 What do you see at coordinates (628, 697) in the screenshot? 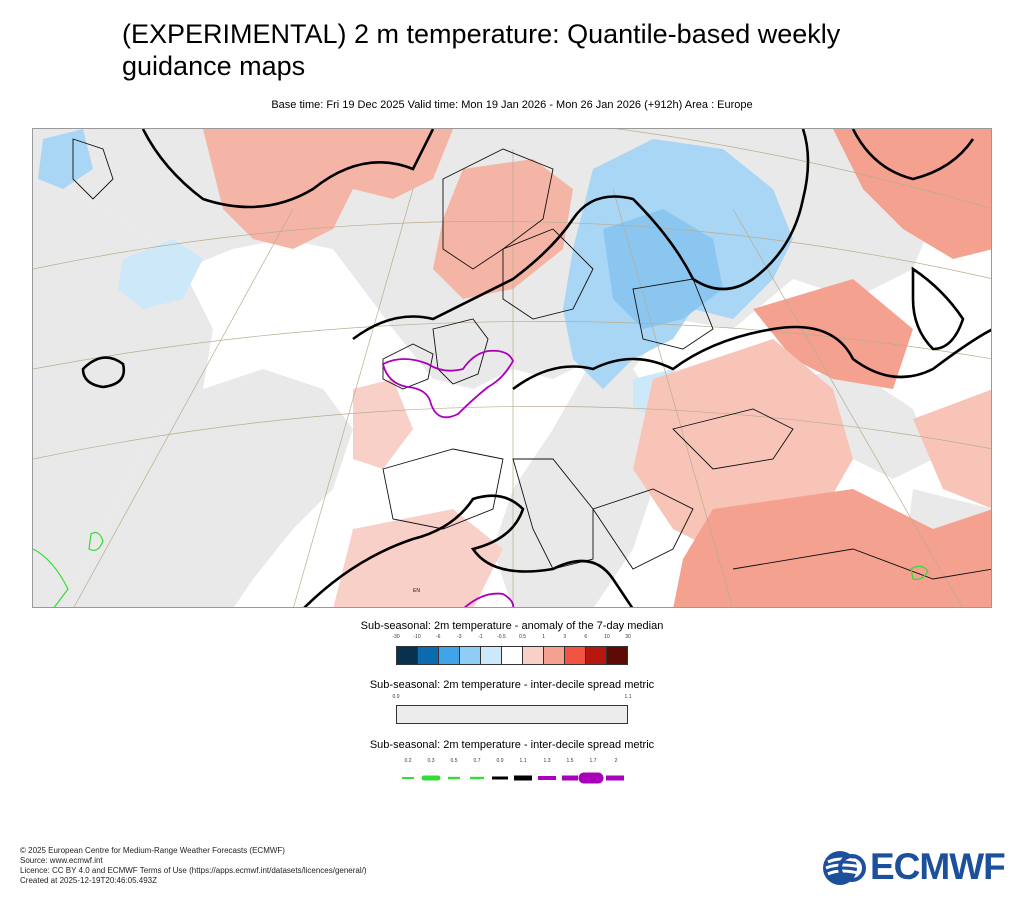
I see `spread-tick-label: 1.1` at bounding box center [628, 697].